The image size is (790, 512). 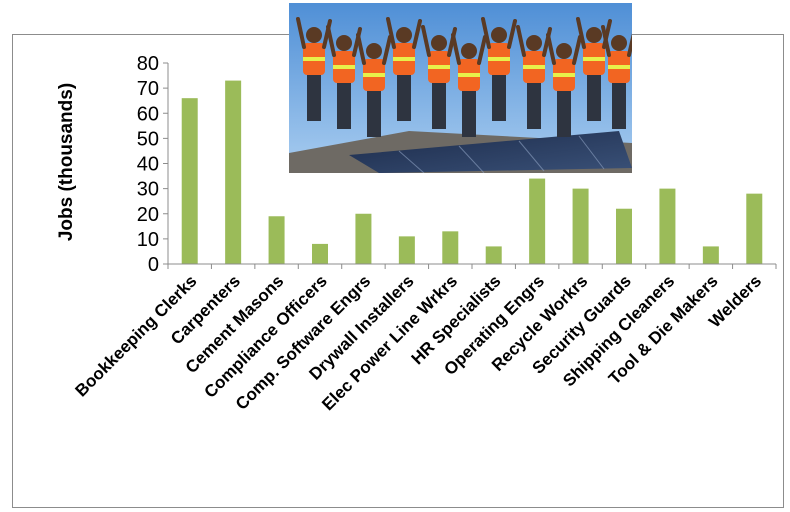 I want to click on y-axis: 0 10 20 30 40 50 60 70 80, so click(x=153, y=164).